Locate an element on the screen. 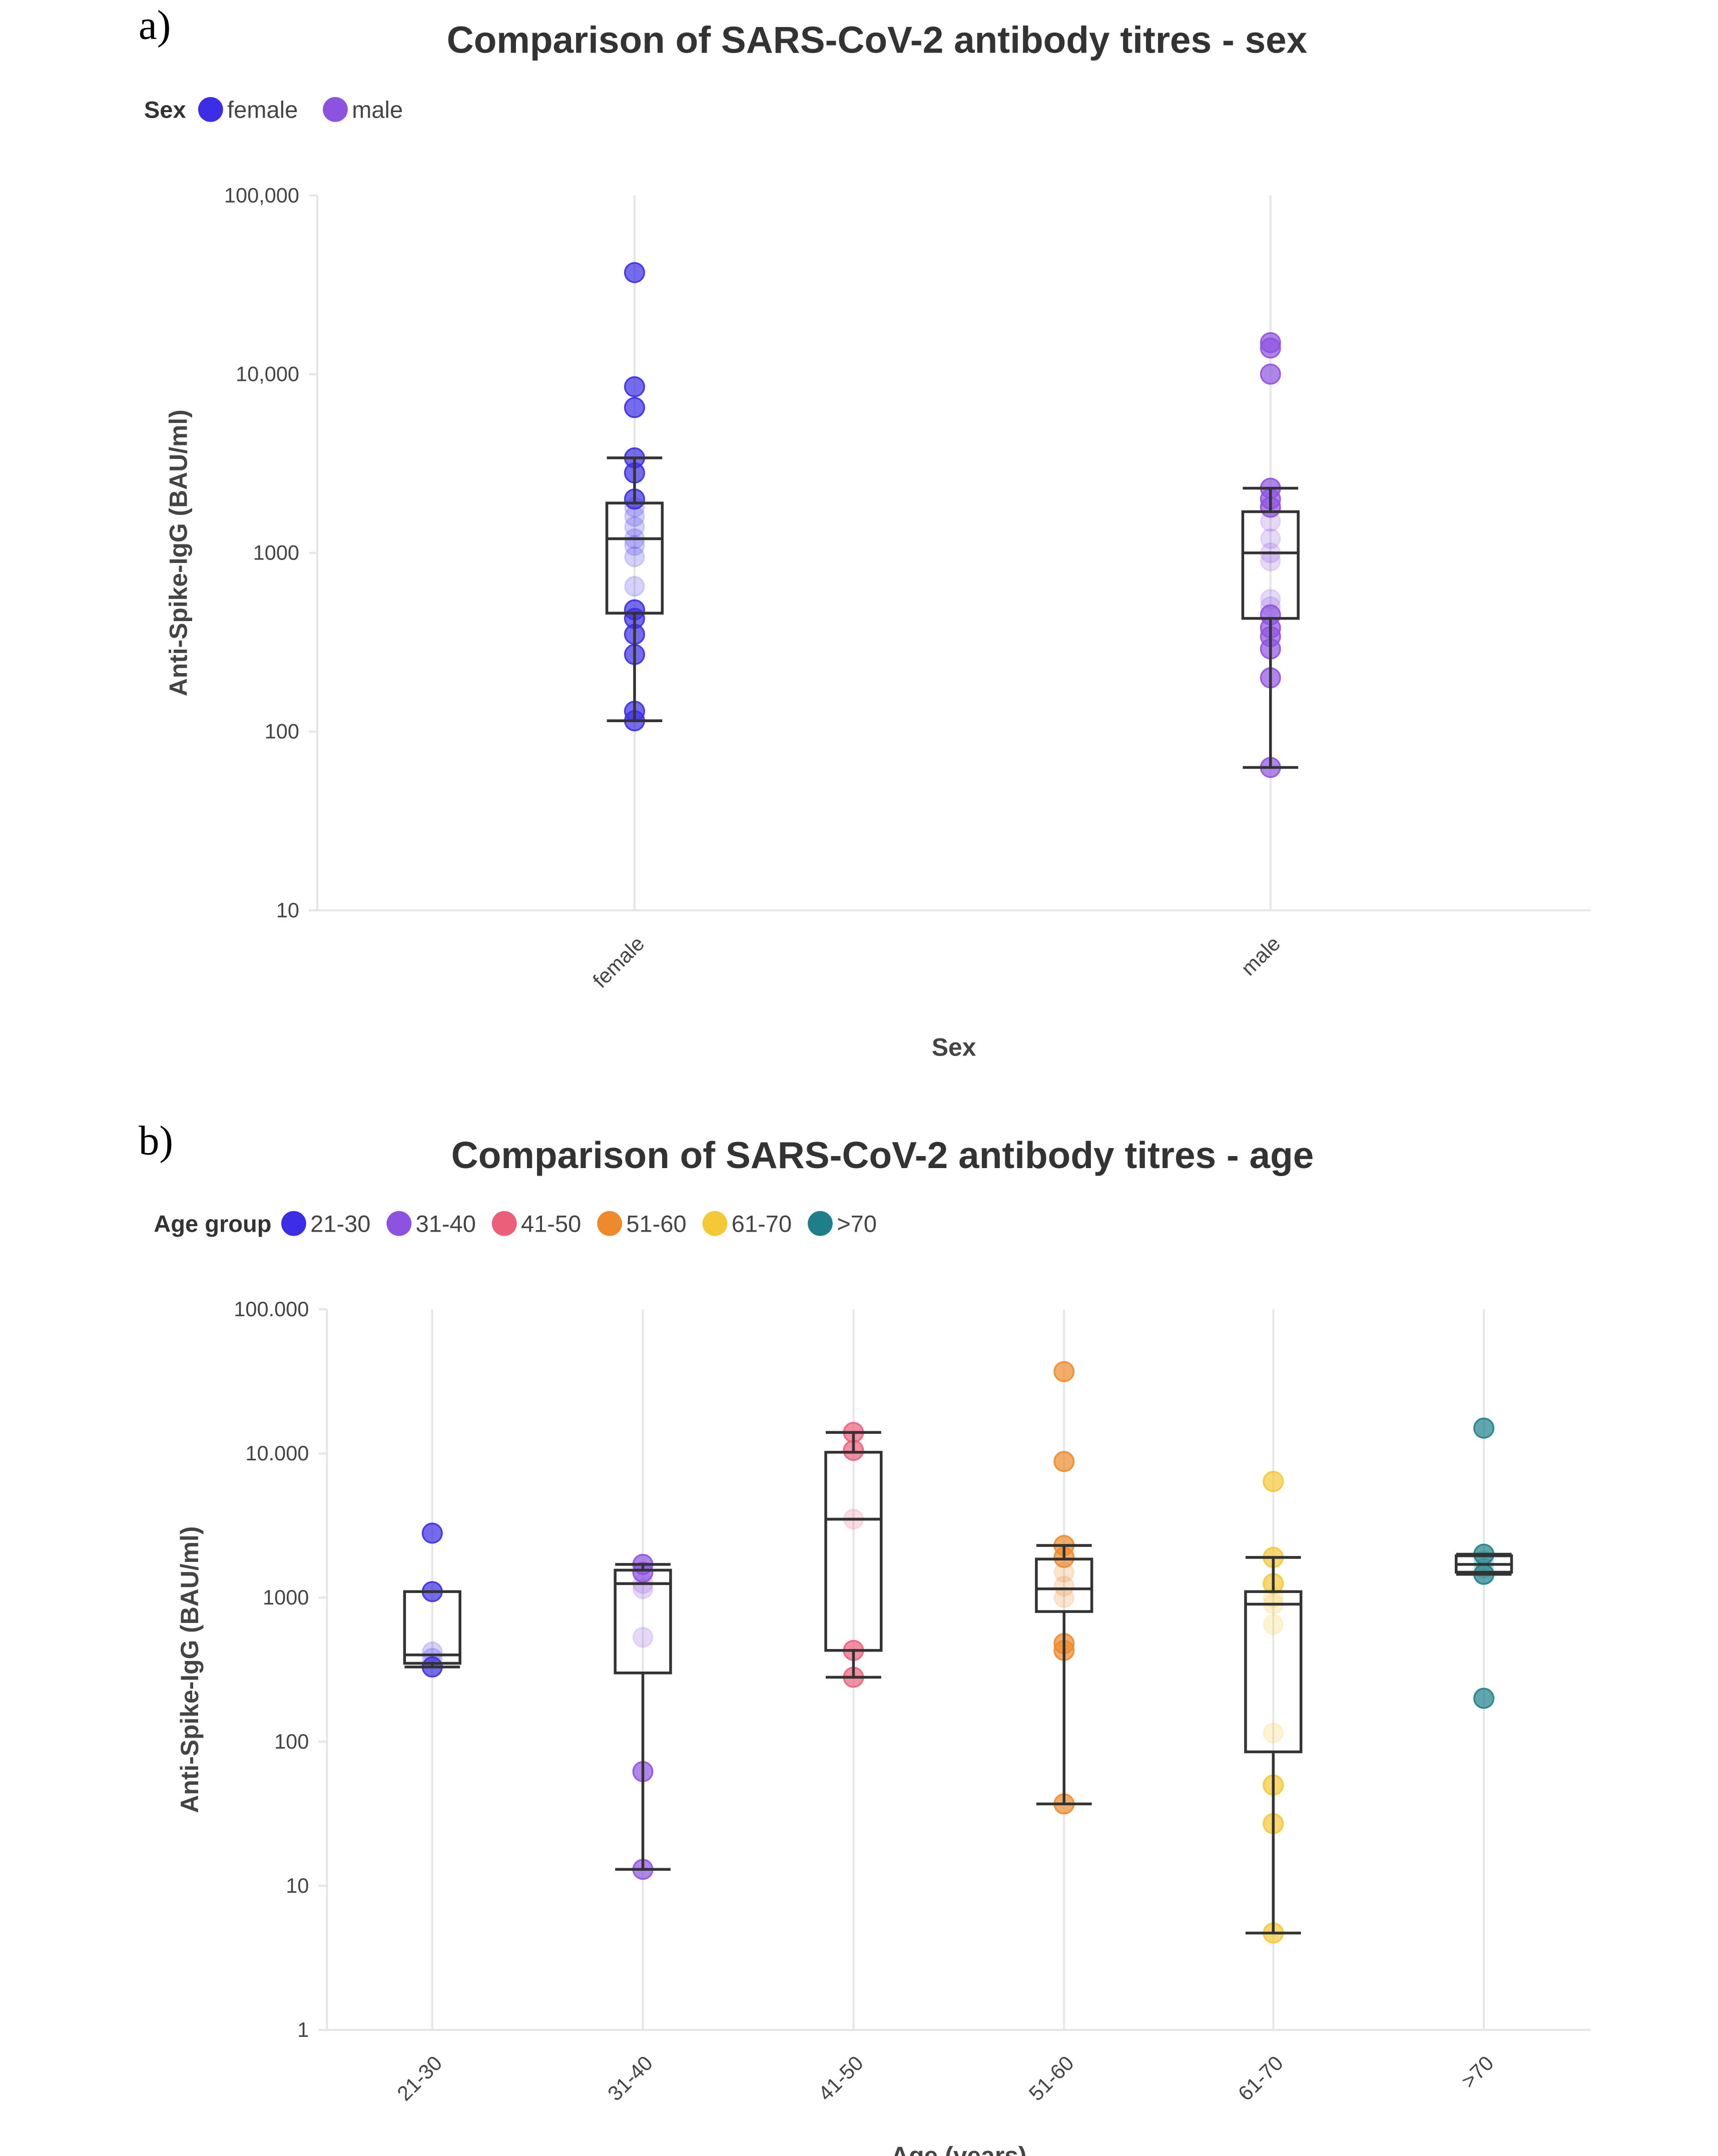  panel-label: a) is located at coordinates (155, 25).